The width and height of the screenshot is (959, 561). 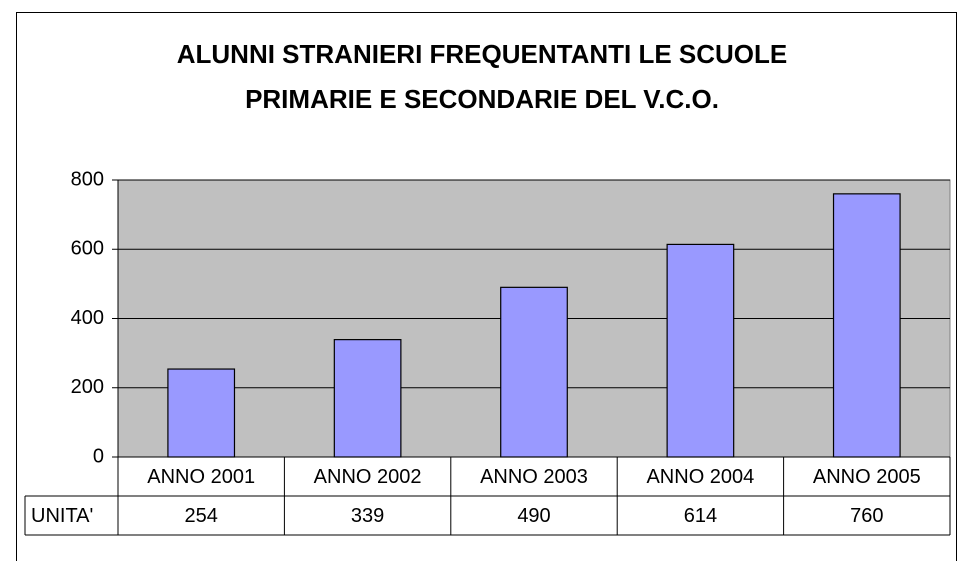 I want to click on x-tick-label: ANNO 2004, so click(x=700, y=477).